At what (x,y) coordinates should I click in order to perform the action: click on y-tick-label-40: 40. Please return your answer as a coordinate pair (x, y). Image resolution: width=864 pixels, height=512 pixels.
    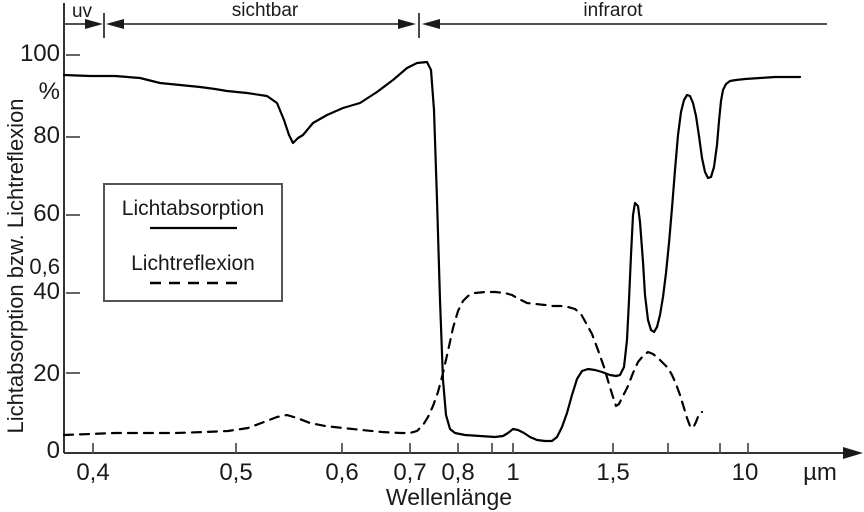
    Looking at the image, I should click on (46, 291).